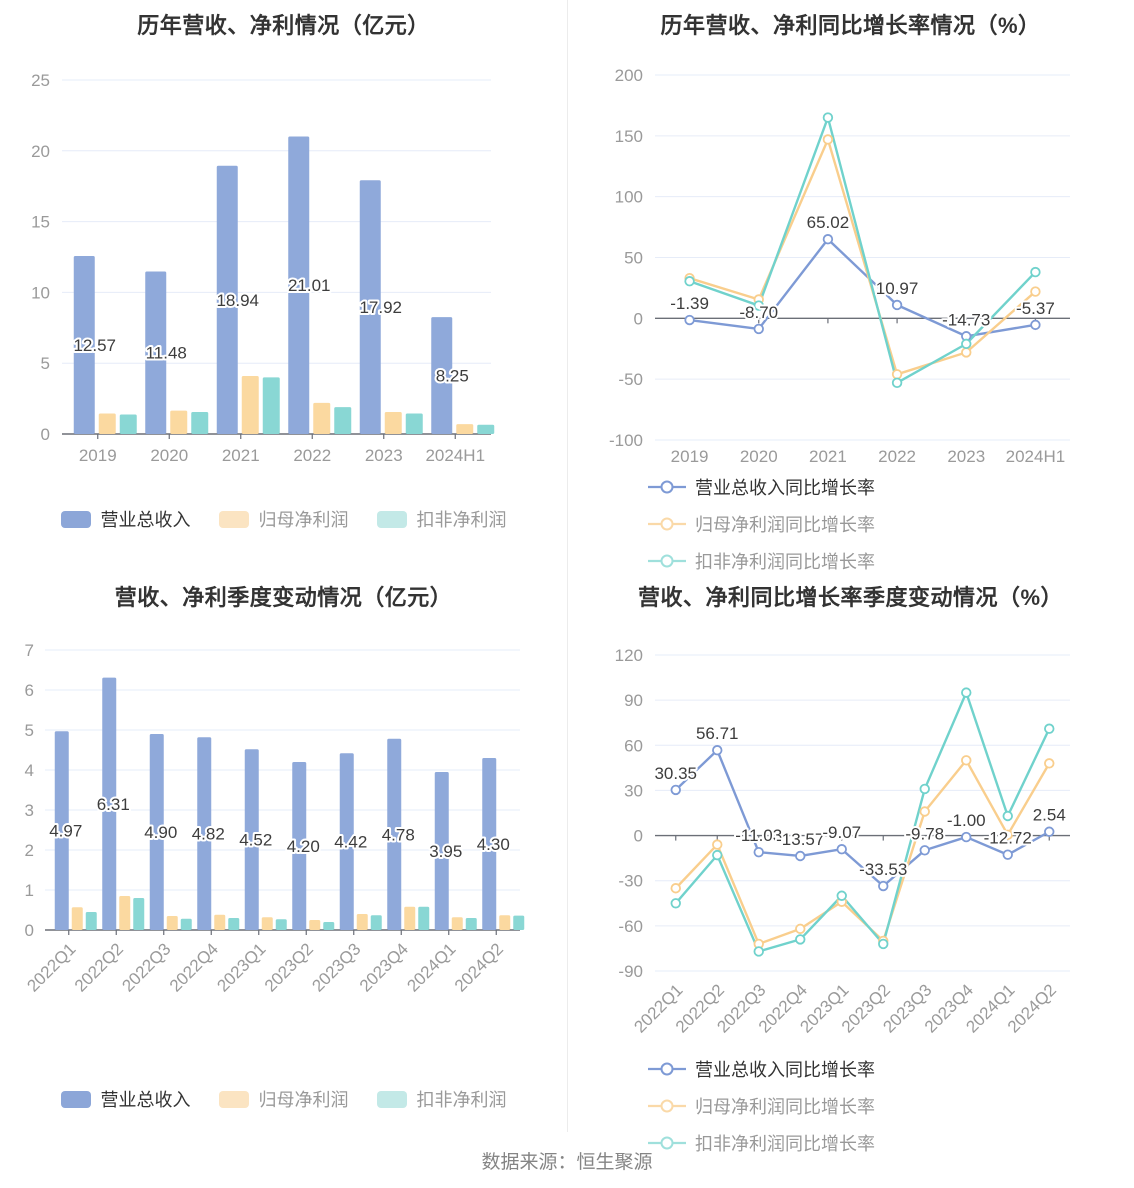  What do you see at coordinates (966, 456) in the screenshot?
I see `svg-text: 2023` at bounding box center [966, 456].